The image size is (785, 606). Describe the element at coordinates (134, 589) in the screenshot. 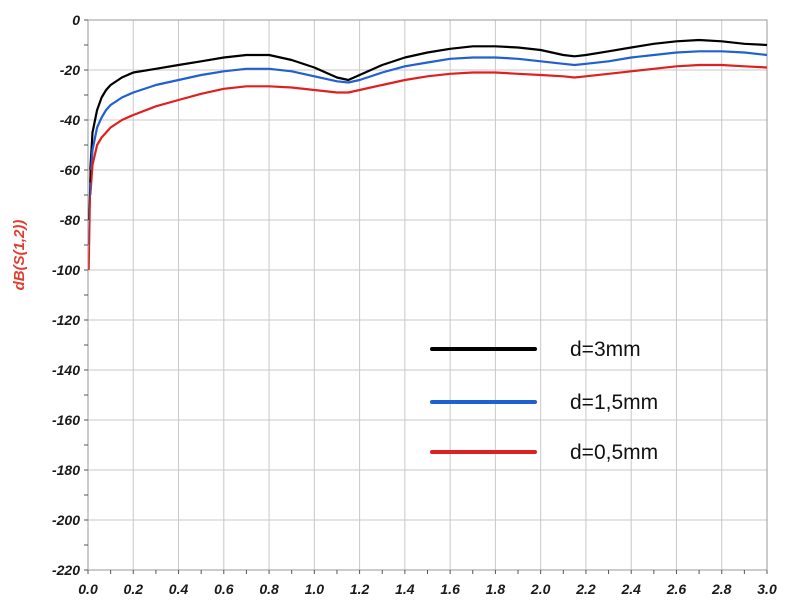

I see `x-tick-label: 0.2` at that location.